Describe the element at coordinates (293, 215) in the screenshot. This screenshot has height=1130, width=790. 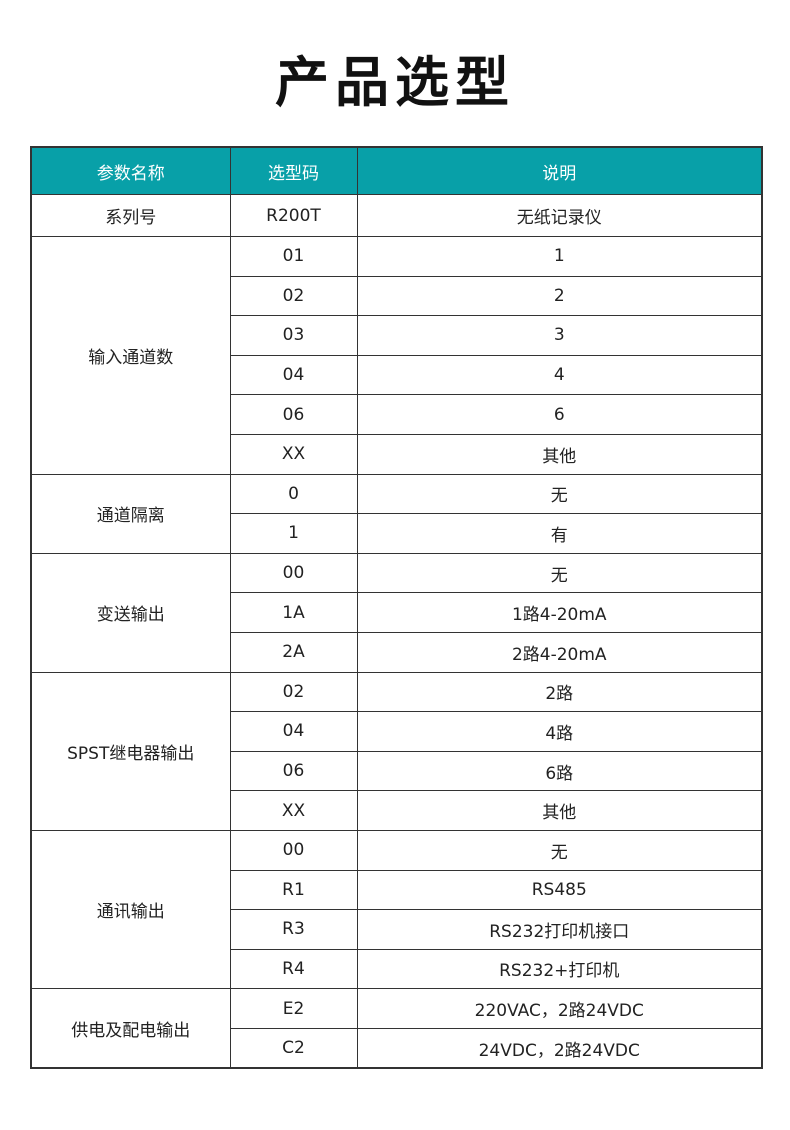
I see `code-cell: R200T` at that location.